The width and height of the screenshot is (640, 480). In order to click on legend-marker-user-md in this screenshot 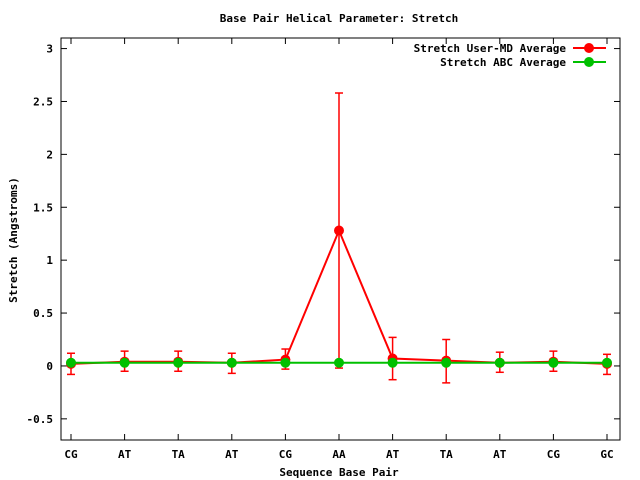, I will do `click(589, 48)`.